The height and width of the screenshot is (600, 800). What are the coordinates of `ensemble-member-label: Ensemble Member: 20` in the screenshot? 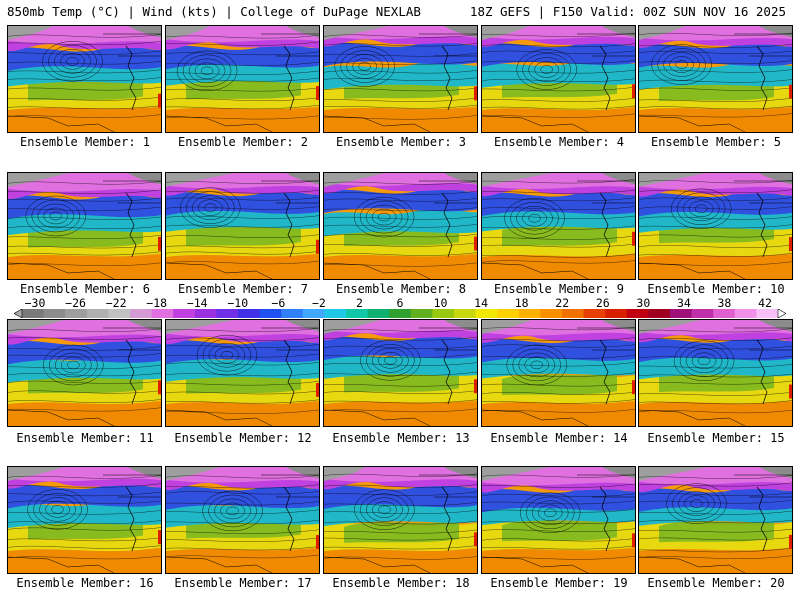 It's located at (716, 583).